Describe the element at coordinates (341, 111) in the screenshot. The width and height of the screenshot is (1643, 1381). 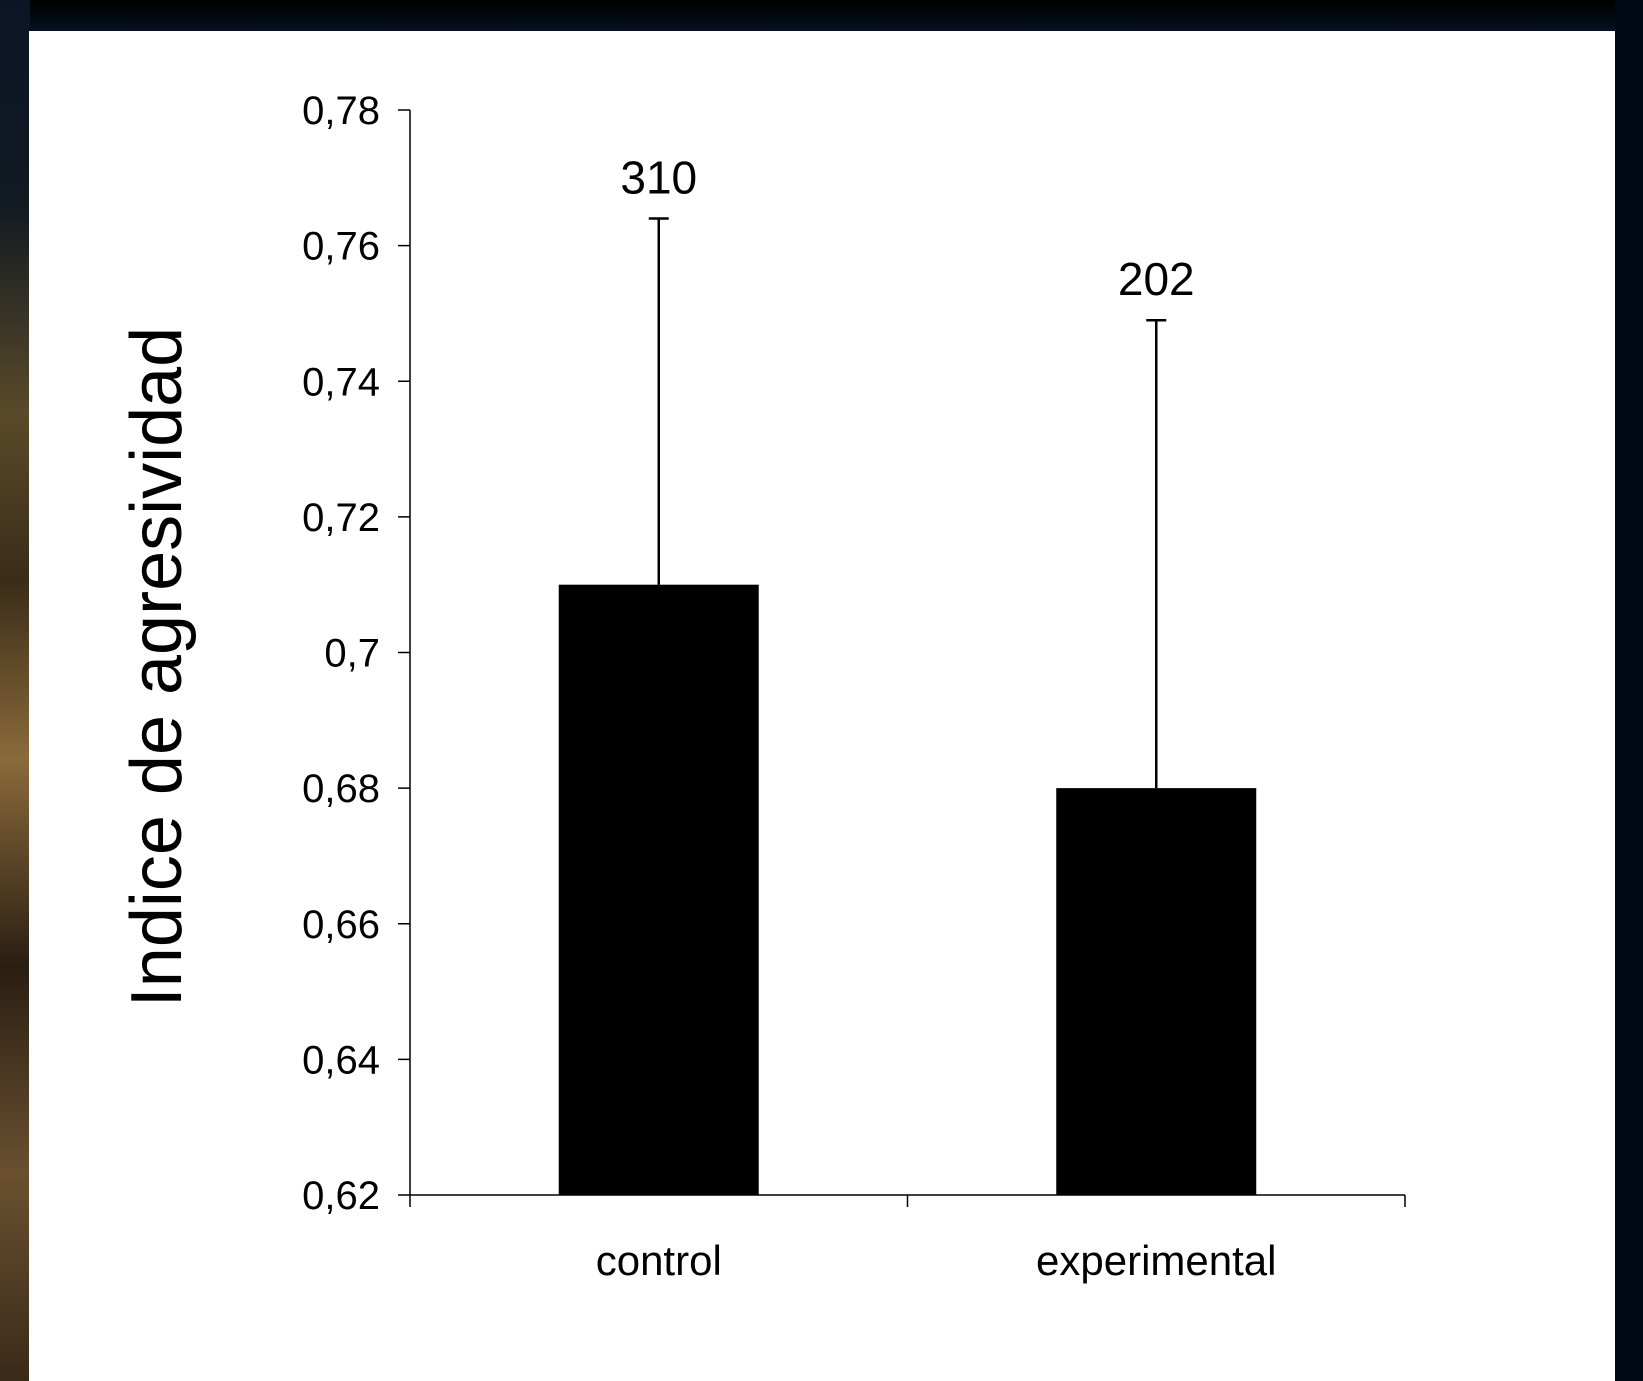
I see `y-tick-label: 0,78` at that location.